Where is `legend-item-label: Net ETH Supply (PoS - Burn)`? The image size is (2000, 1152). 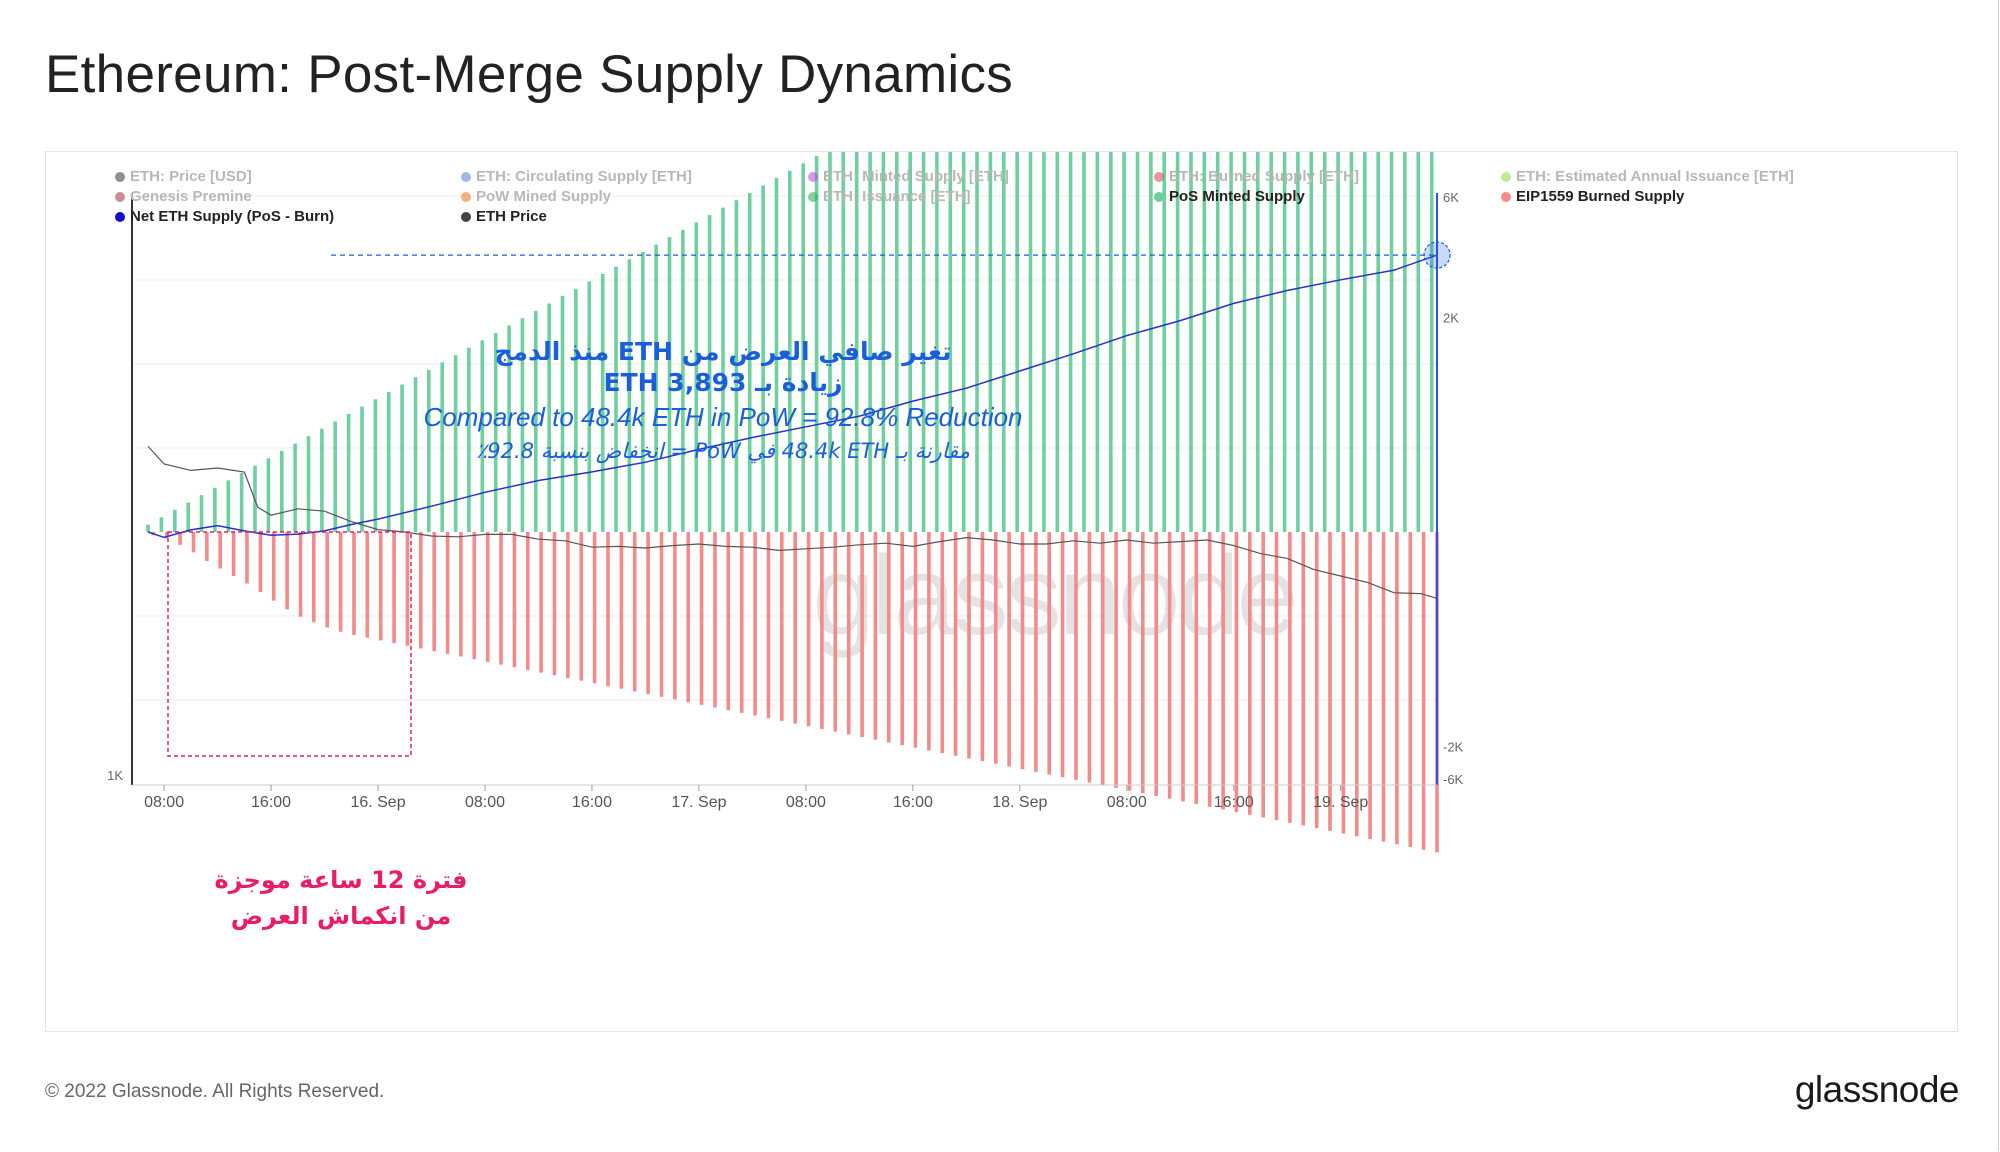 legend-item-label: Net ETH Supply (PoS - Burn) is located at coordinates (232, 216).